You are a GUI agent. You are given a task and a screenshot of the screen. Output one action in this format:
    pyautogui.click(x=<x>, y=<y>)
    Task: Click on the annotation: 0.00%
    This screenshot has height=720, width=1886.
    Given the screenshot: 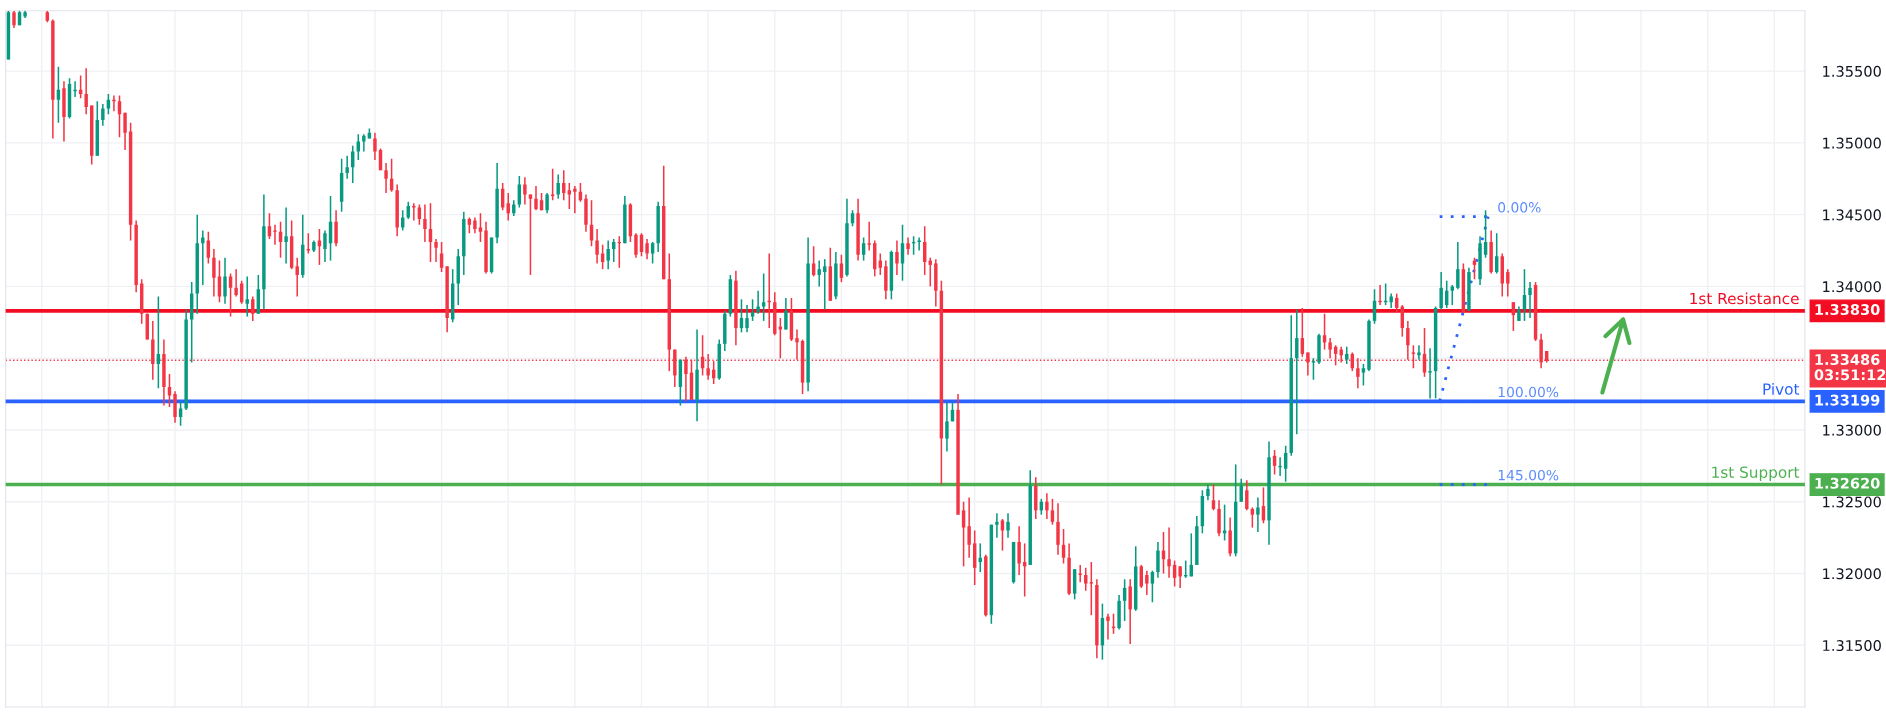 What is the action you would take?
    pyautogui.click(x=1519, y=207)
    